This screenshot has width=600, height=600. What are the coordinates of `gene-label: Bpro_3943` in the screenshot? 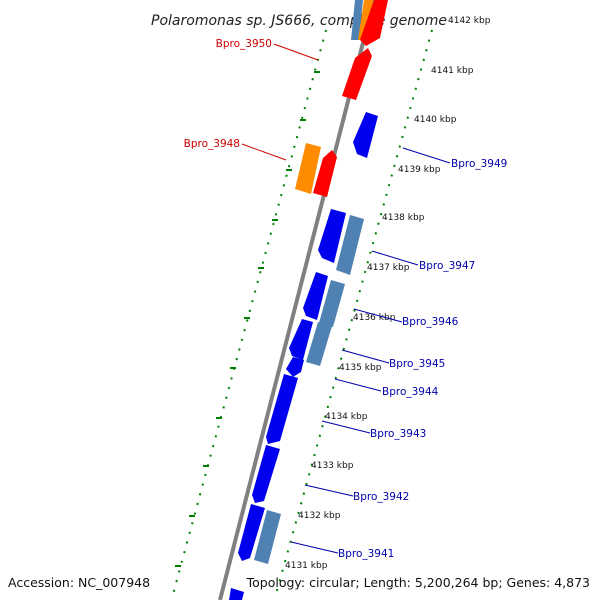 It's located at (398, 434).